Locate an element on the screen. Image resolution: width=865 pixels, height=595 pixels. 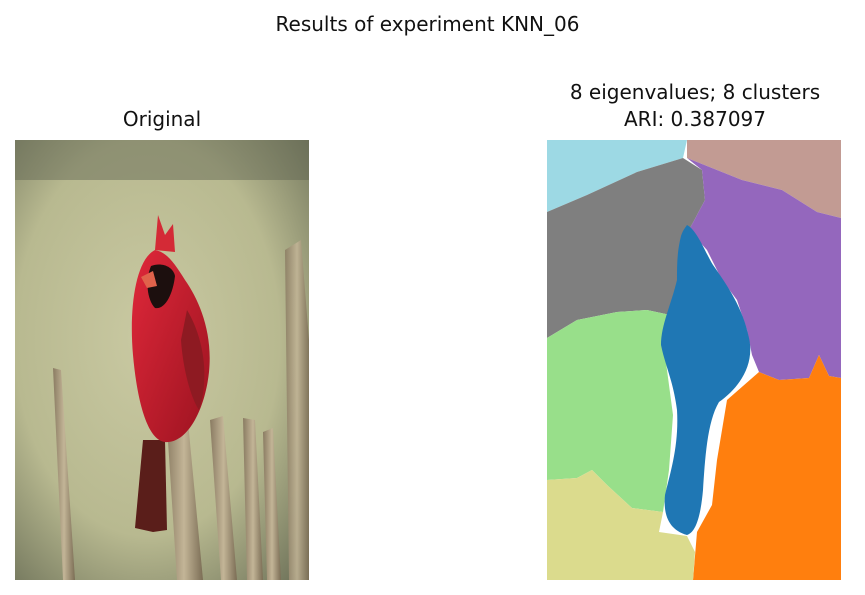
clustering-title-line-2: ARI: 0.387097 is located at coordinates (694, 119).